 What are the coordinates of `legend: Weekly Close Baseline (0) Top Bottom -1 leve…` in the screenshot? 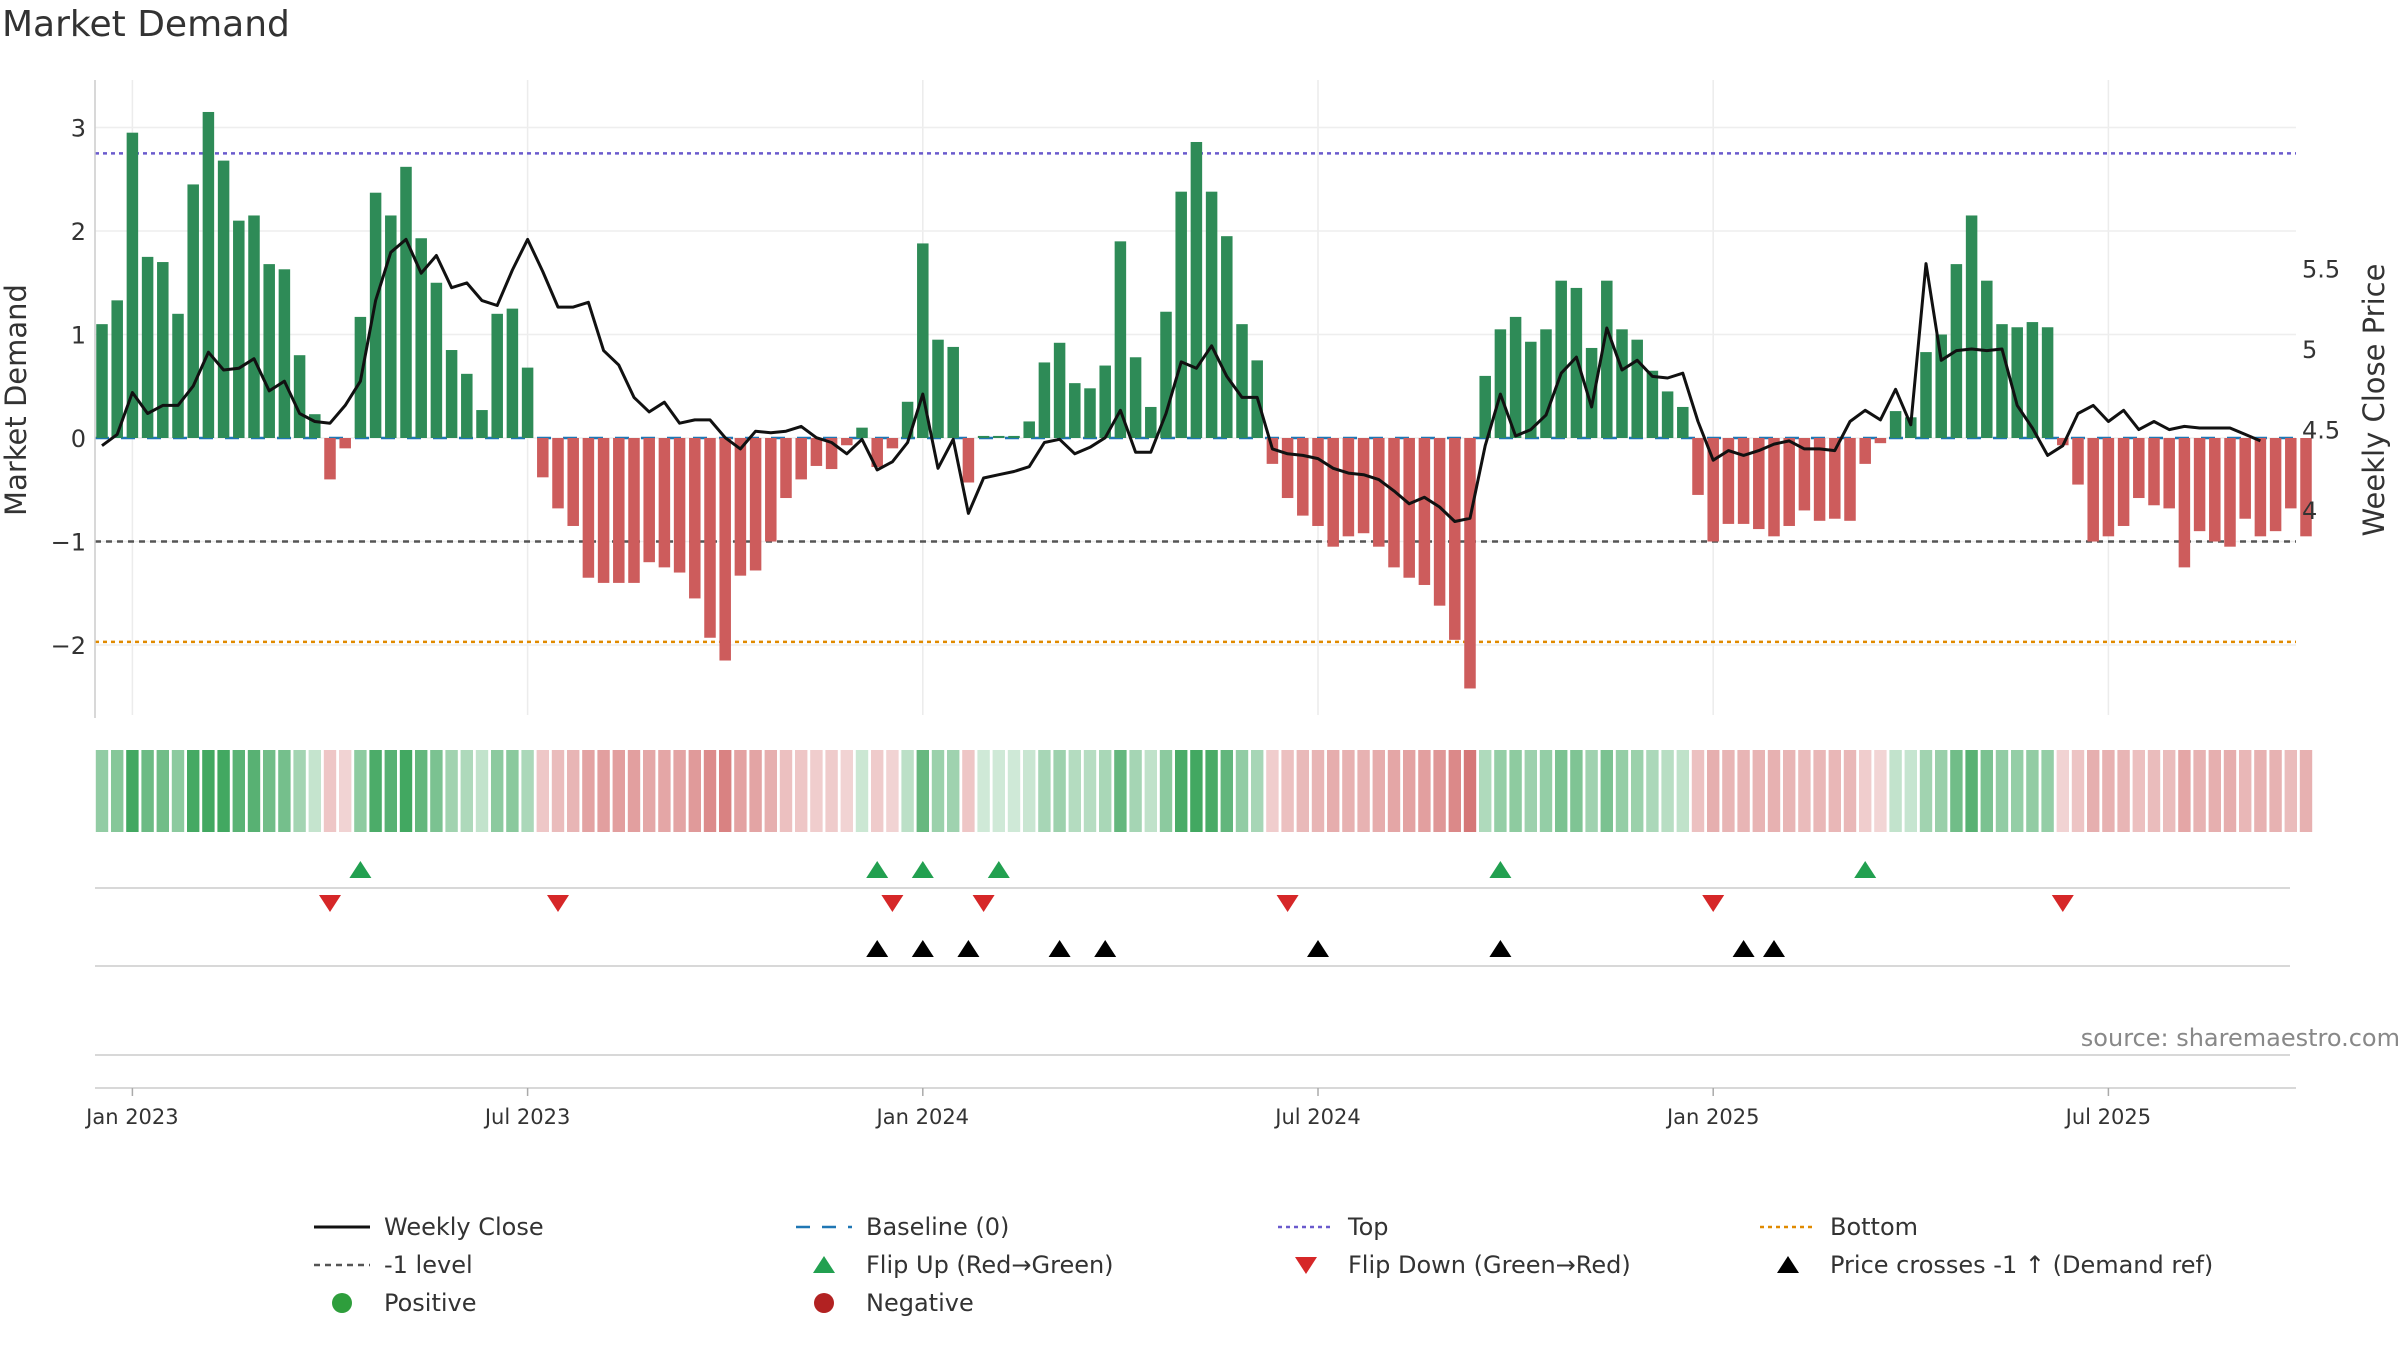 It's located at (1310, 1268).